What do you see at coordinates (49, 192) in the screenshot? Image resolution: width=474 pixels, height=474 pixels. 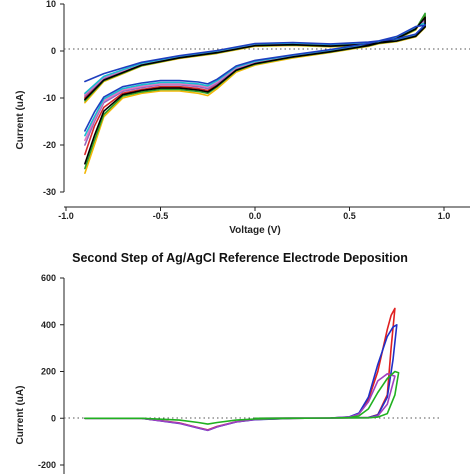 I see `y-tick-label: -30` at bounding box center [49, 192].